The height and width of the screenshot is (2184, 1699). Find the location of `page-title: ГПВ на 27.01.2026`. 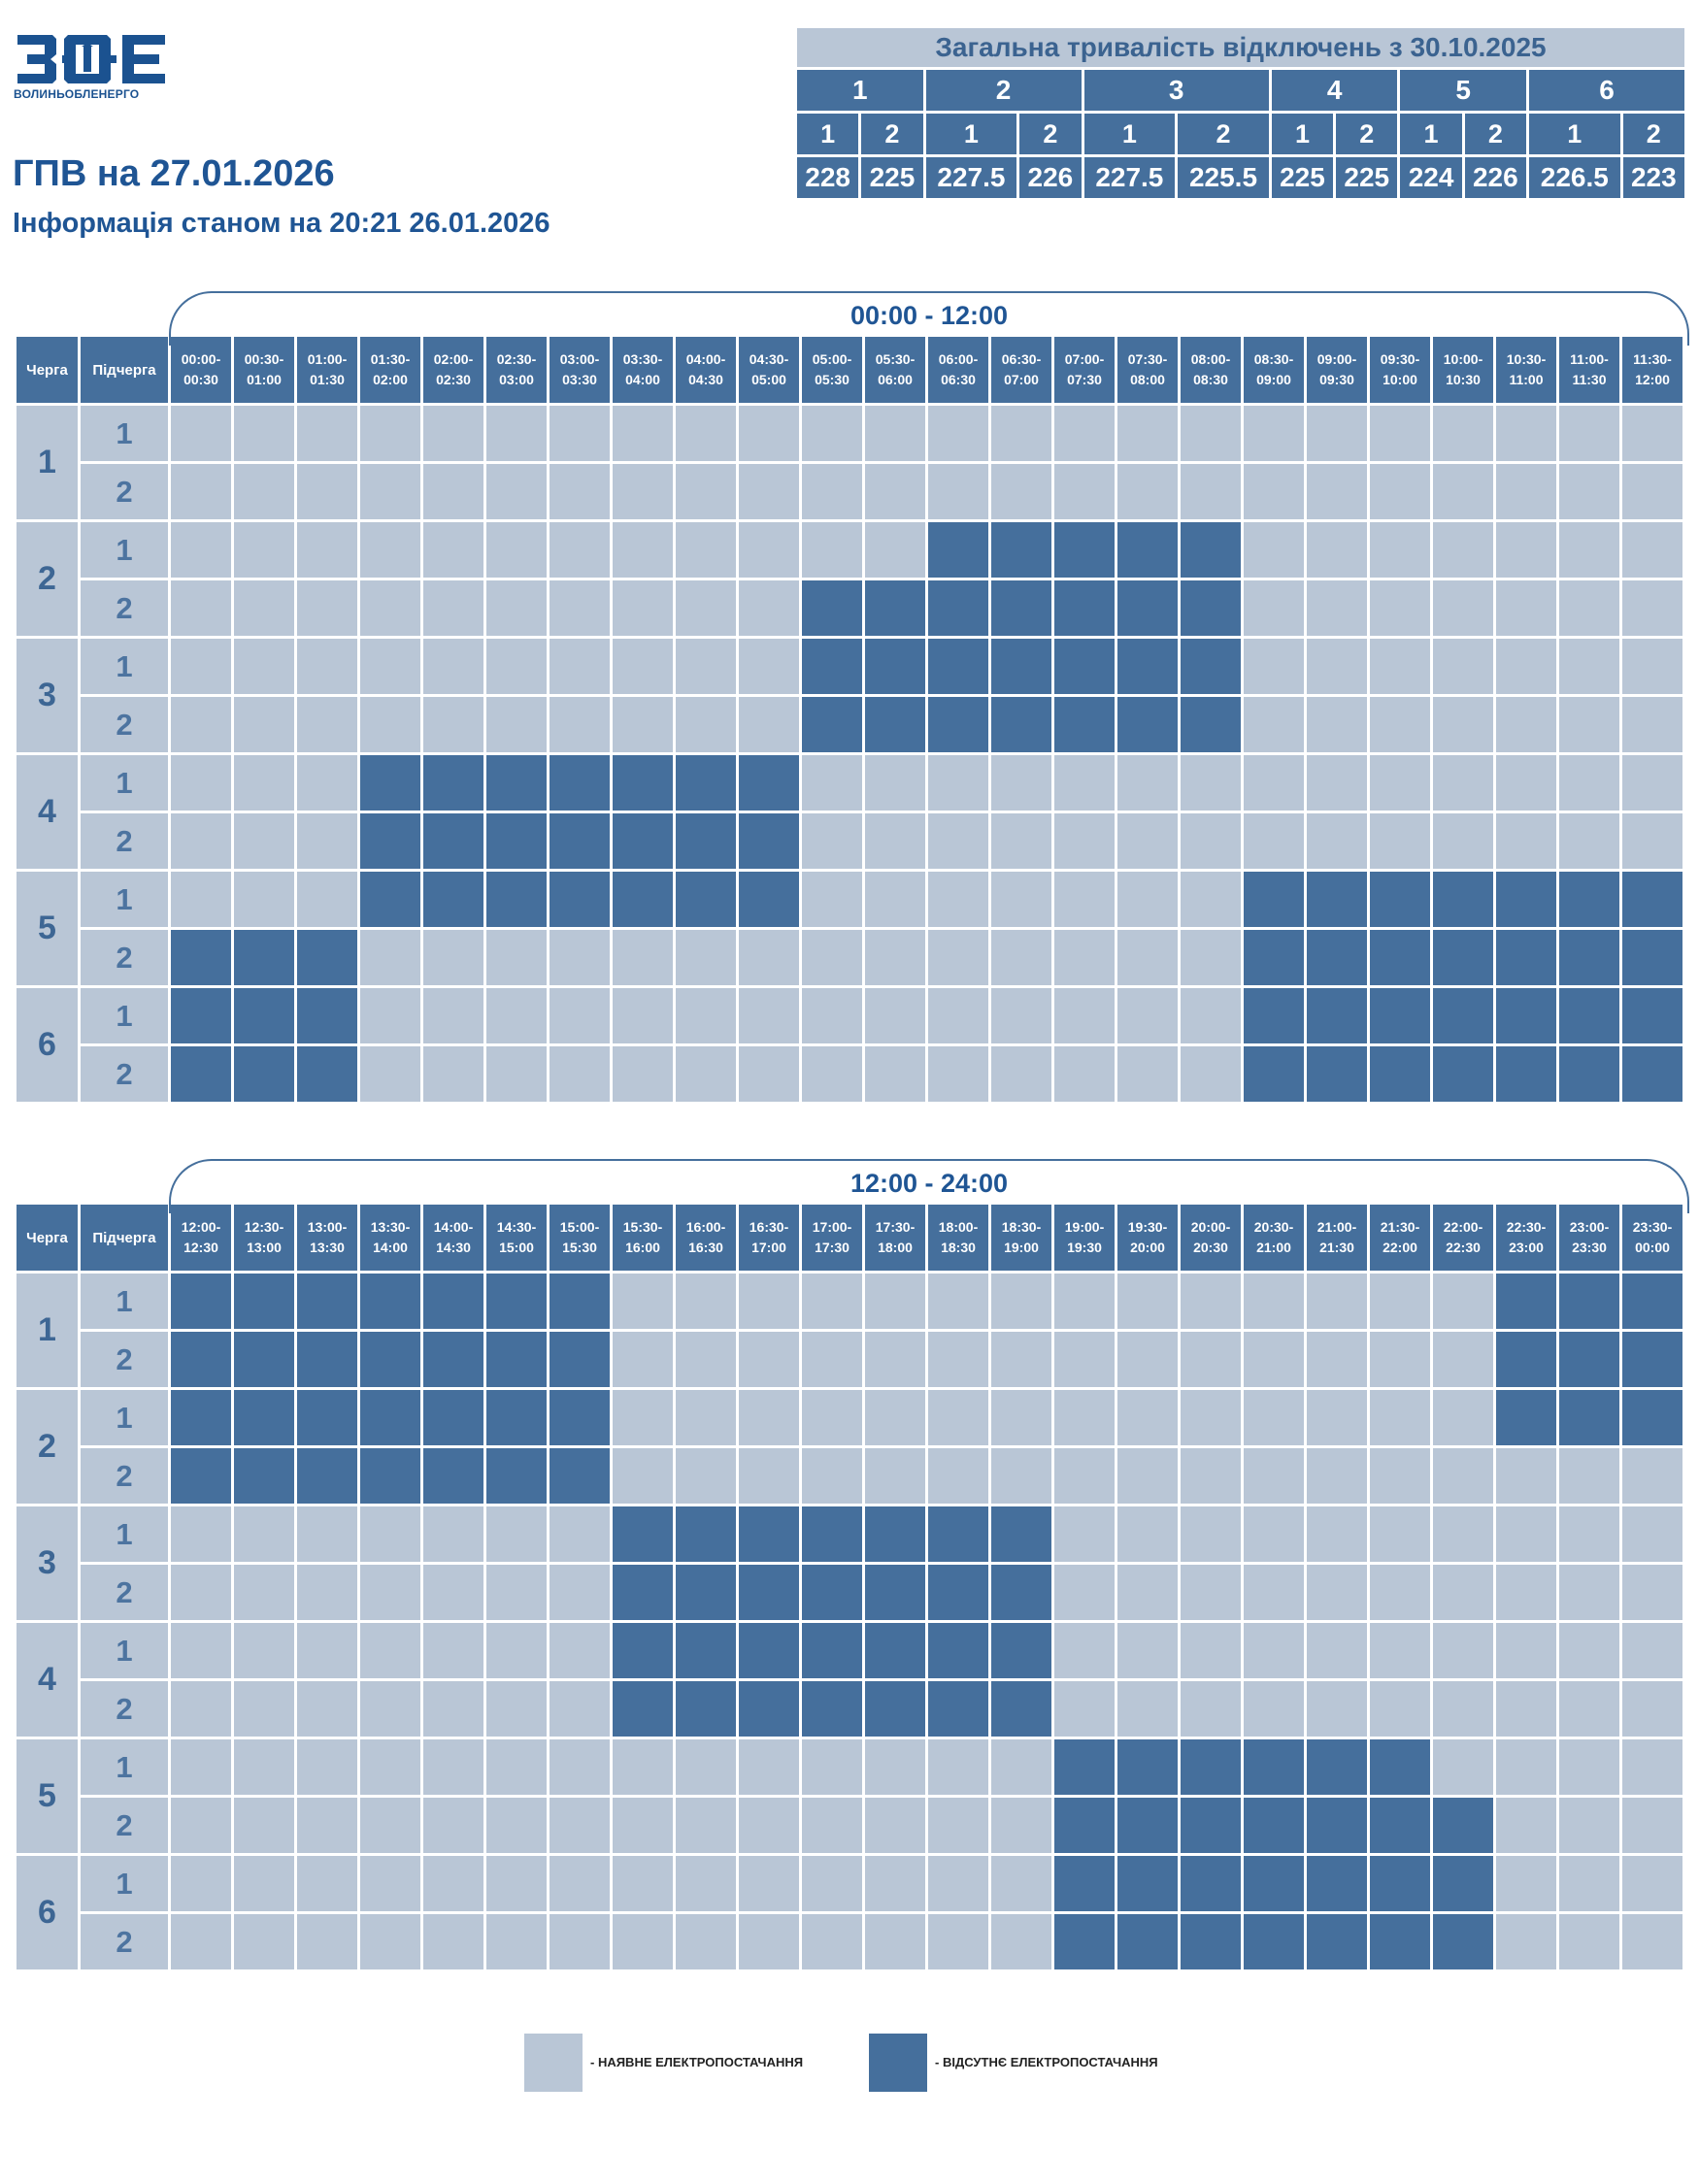

page-title: ГПВ на 27.01.2026 is located at coordinates (174, 173).